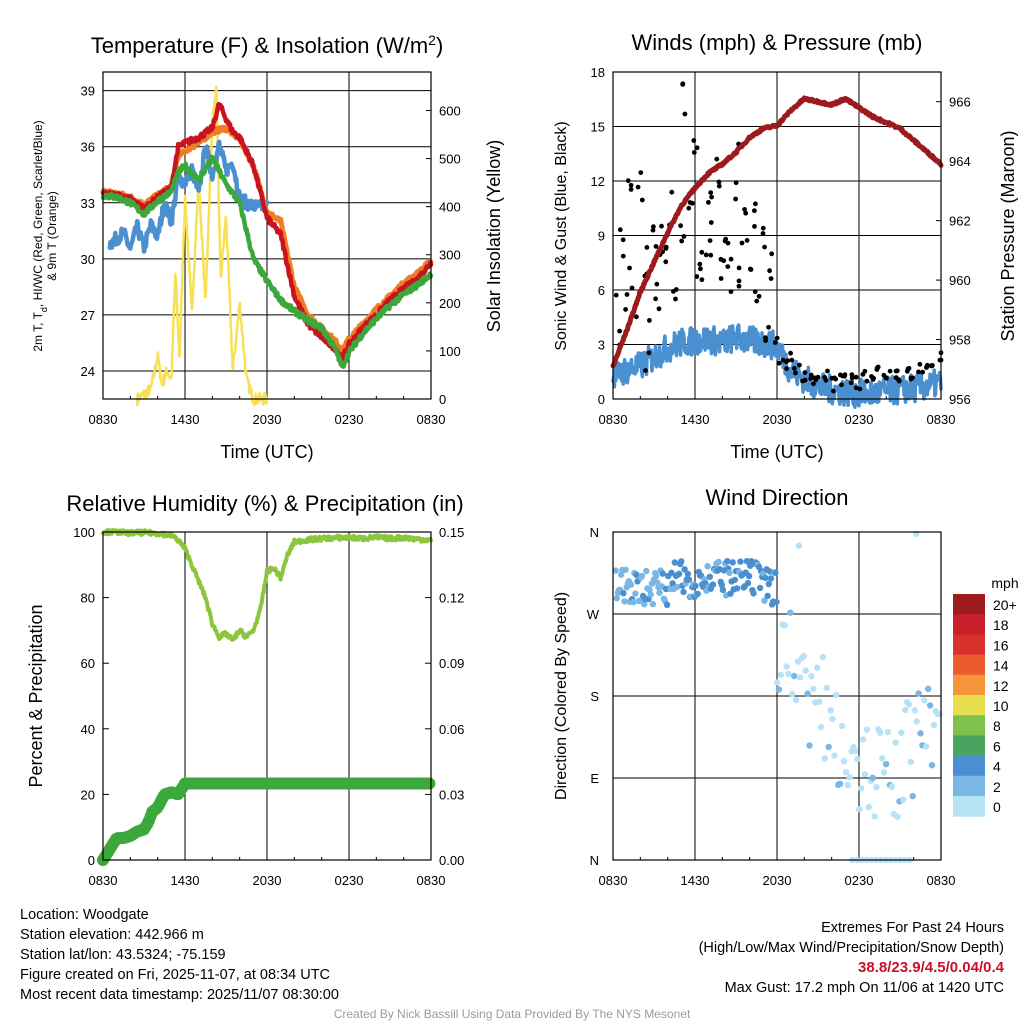 The image size is (1024, 1024). What do you see at coordinates (594, 696) in the screenshot?
I see `y-tick-label: S` at bounding box center [594, 696].